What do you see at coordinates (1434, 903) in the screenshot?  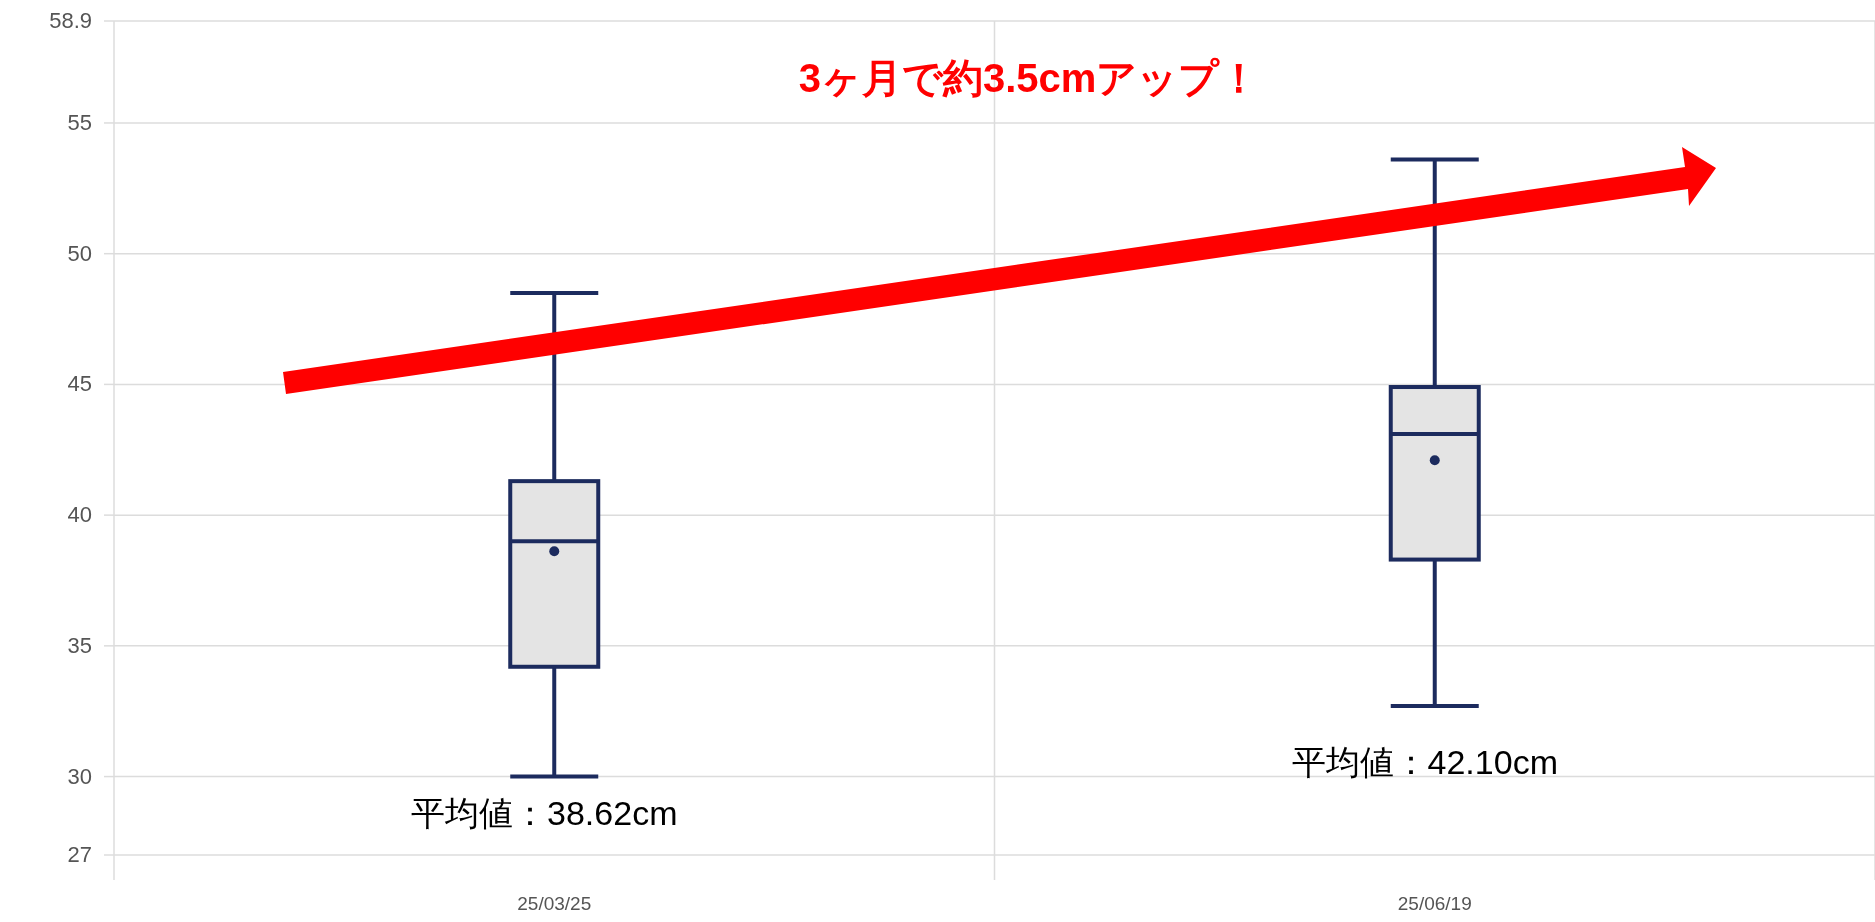 I see `x-tick-label: 25/06/19` at bounding box center [1434, 903].